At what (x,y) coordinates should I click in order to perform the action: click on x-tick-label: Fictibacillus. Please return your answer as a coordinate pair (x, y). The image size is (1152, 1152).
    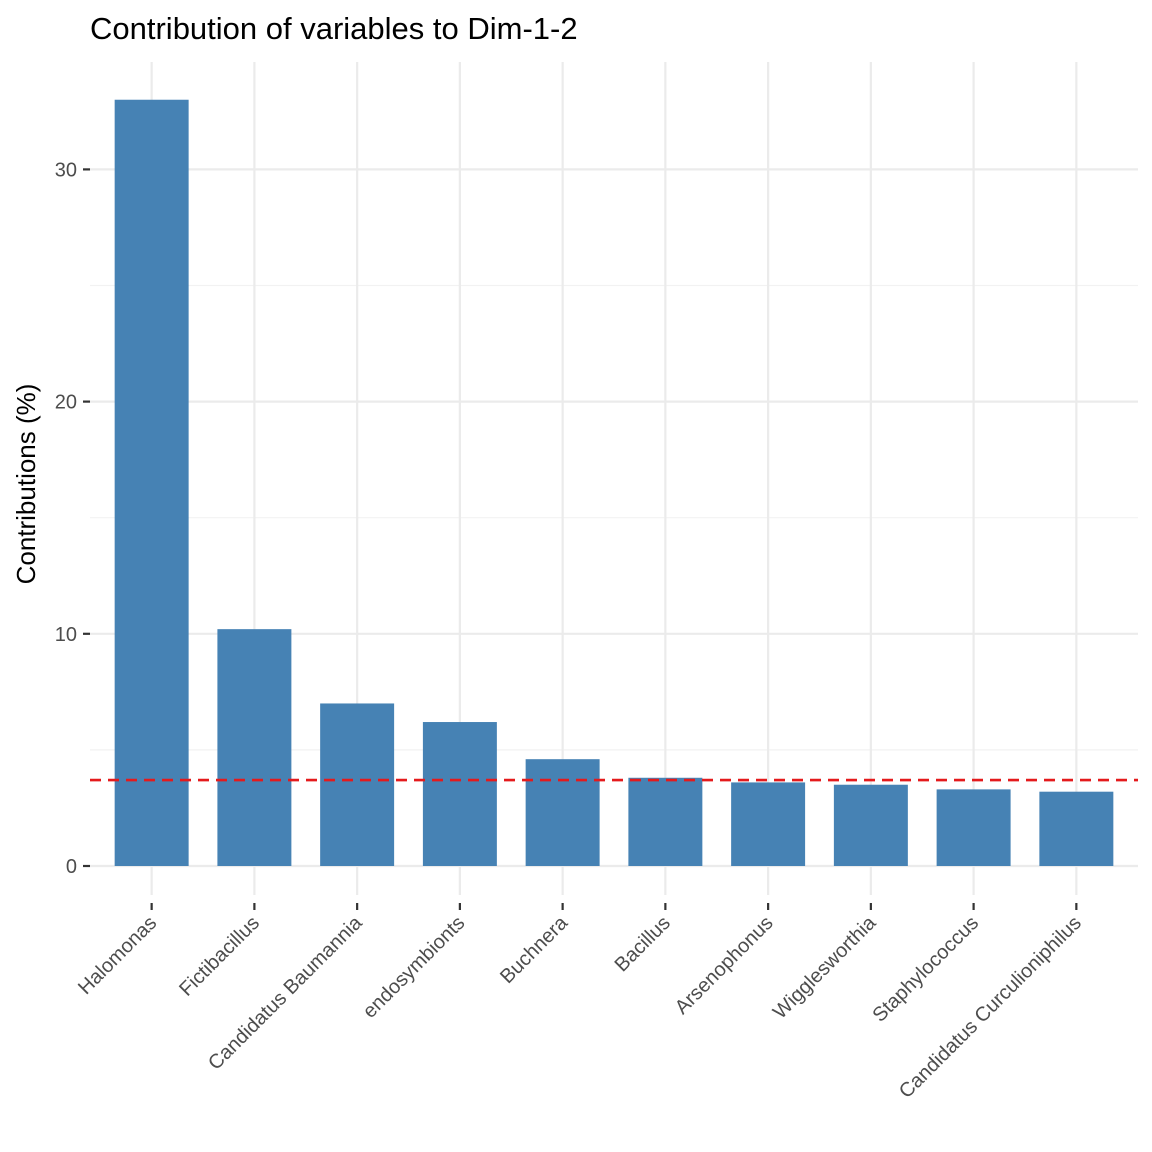
    Looking at the image, I should click on (219, 956).